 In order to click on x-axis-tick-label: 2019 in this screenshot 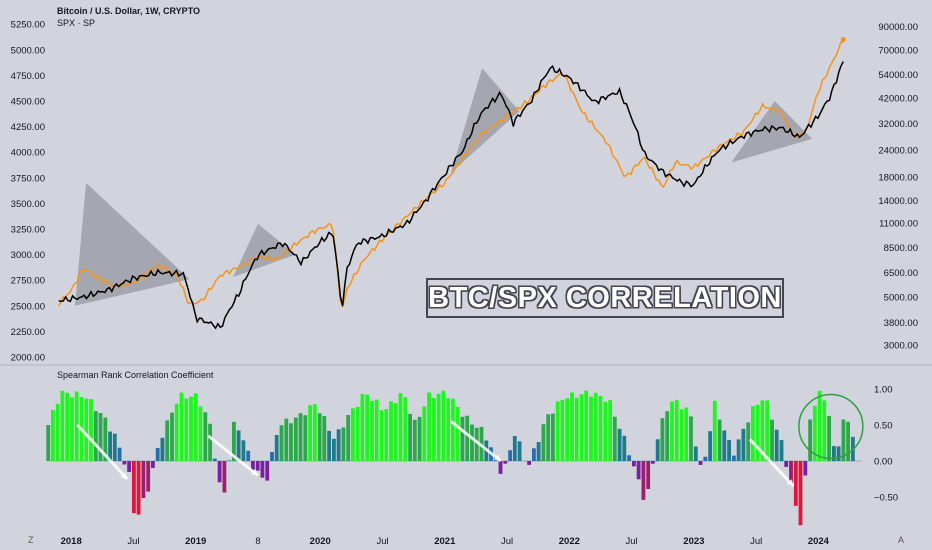, I will do `click(195, 541)`.